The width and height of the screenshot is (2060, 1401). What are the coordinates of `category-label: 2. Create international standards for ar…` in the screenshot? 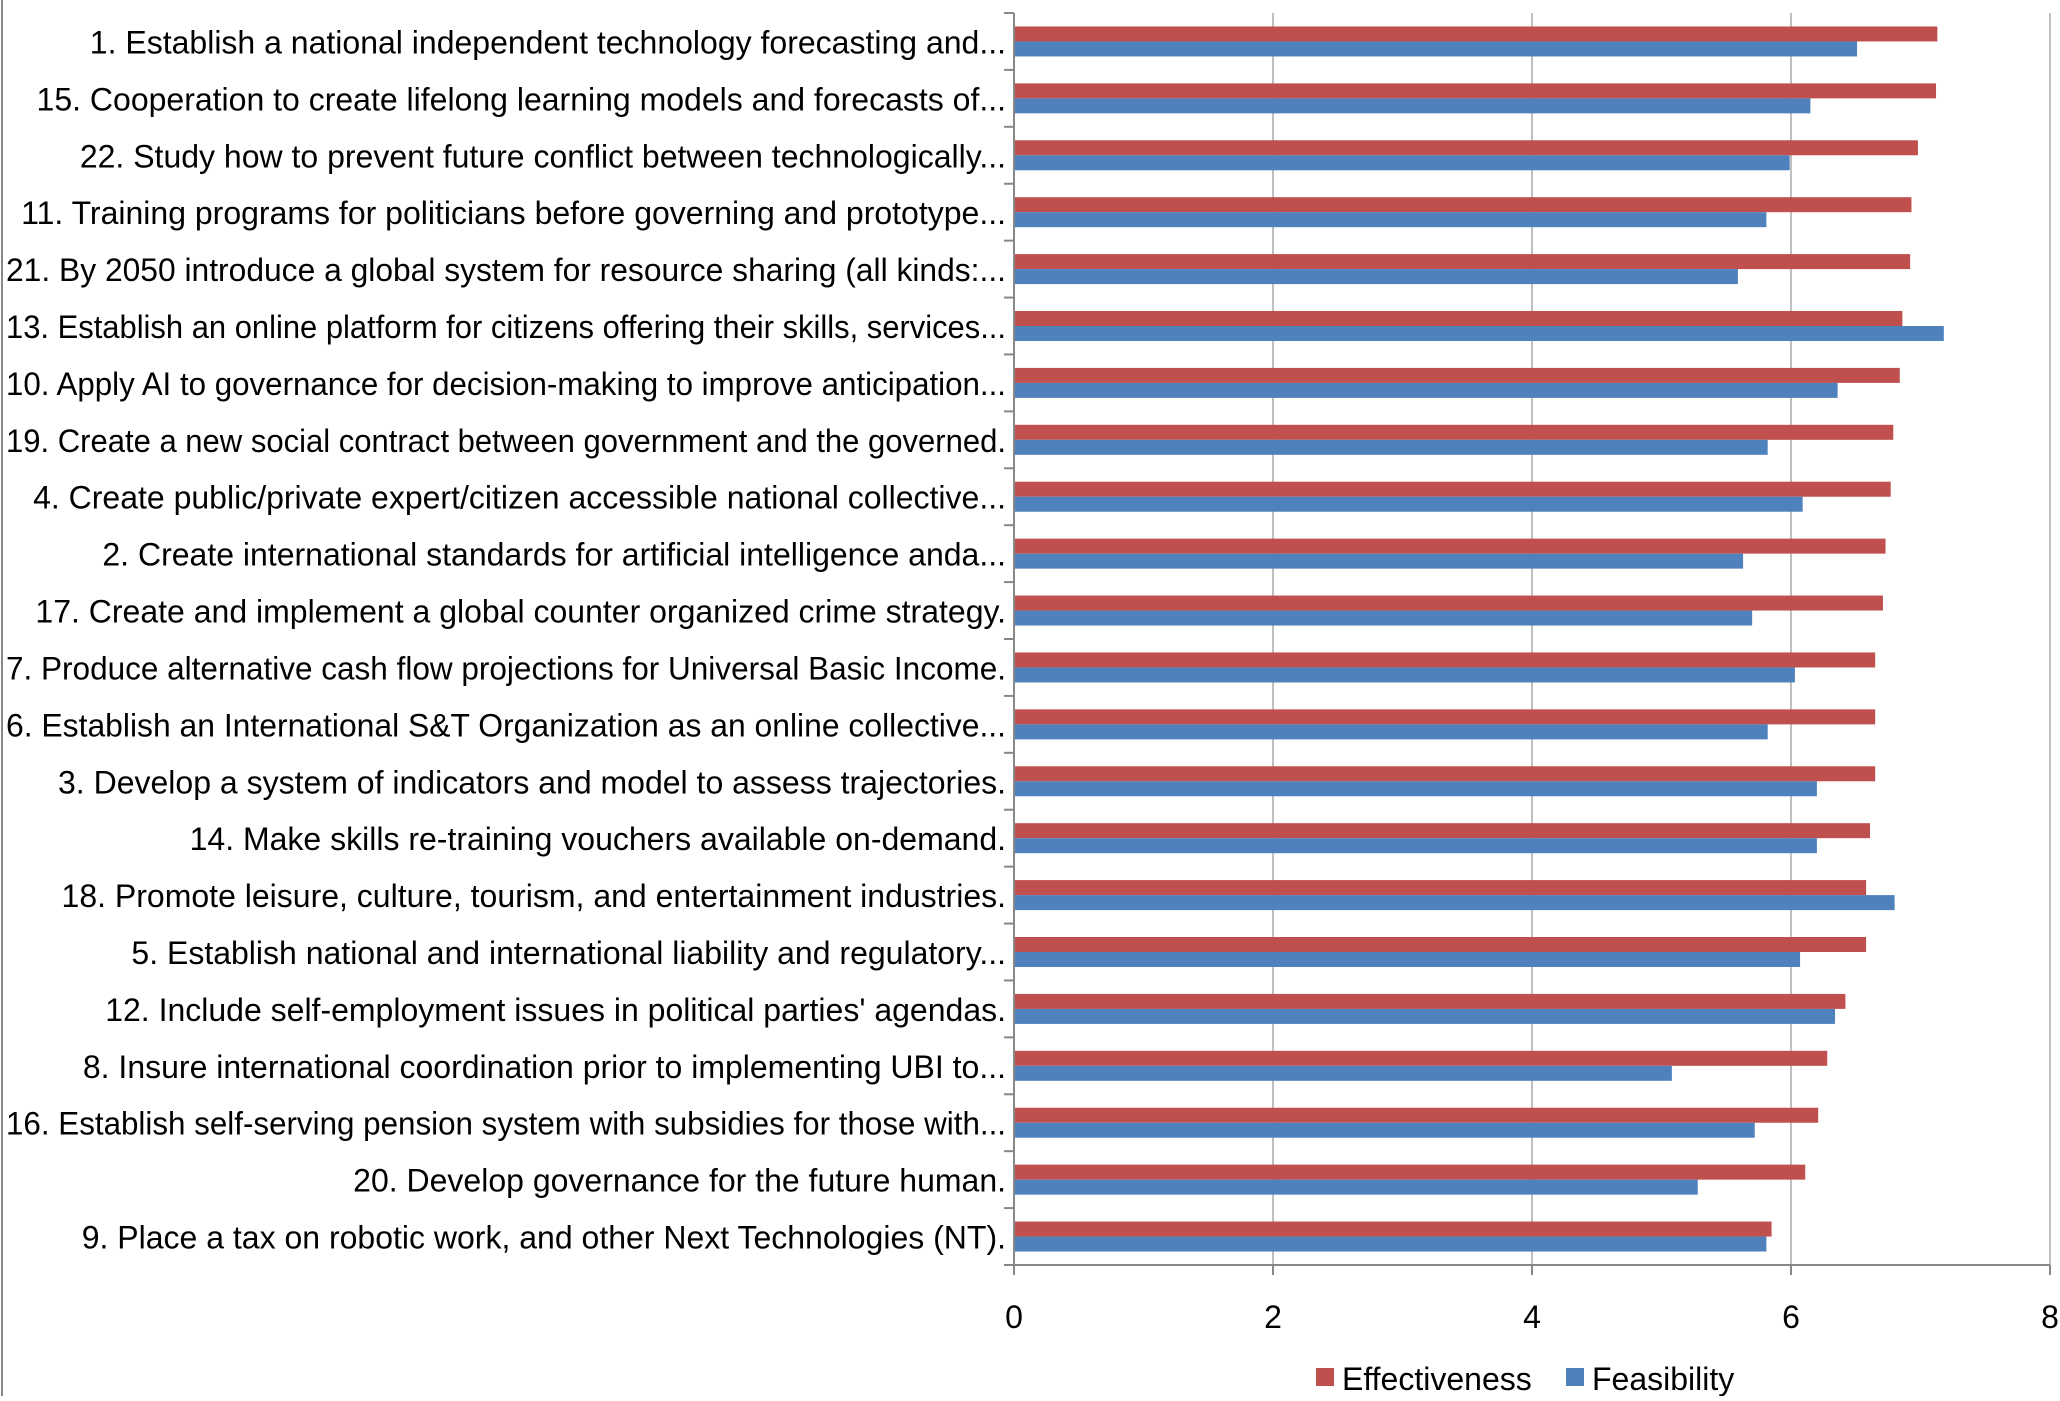 It's located at (554, 555).